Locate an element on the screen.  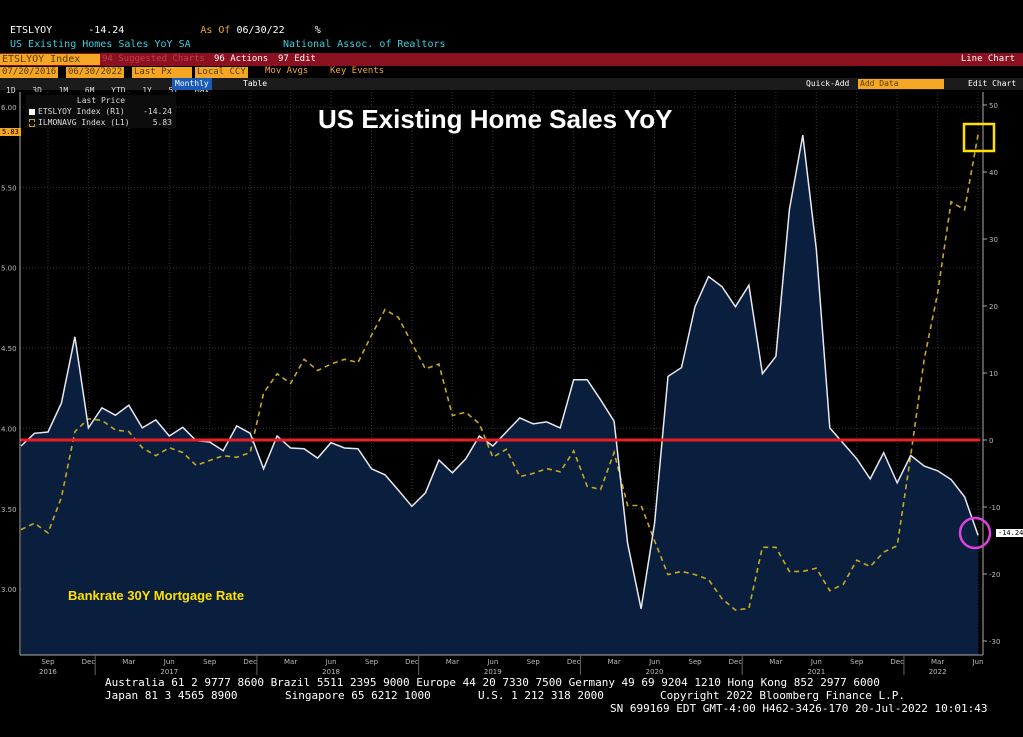
year-label: 2016 is located at coordinates (48, 672).